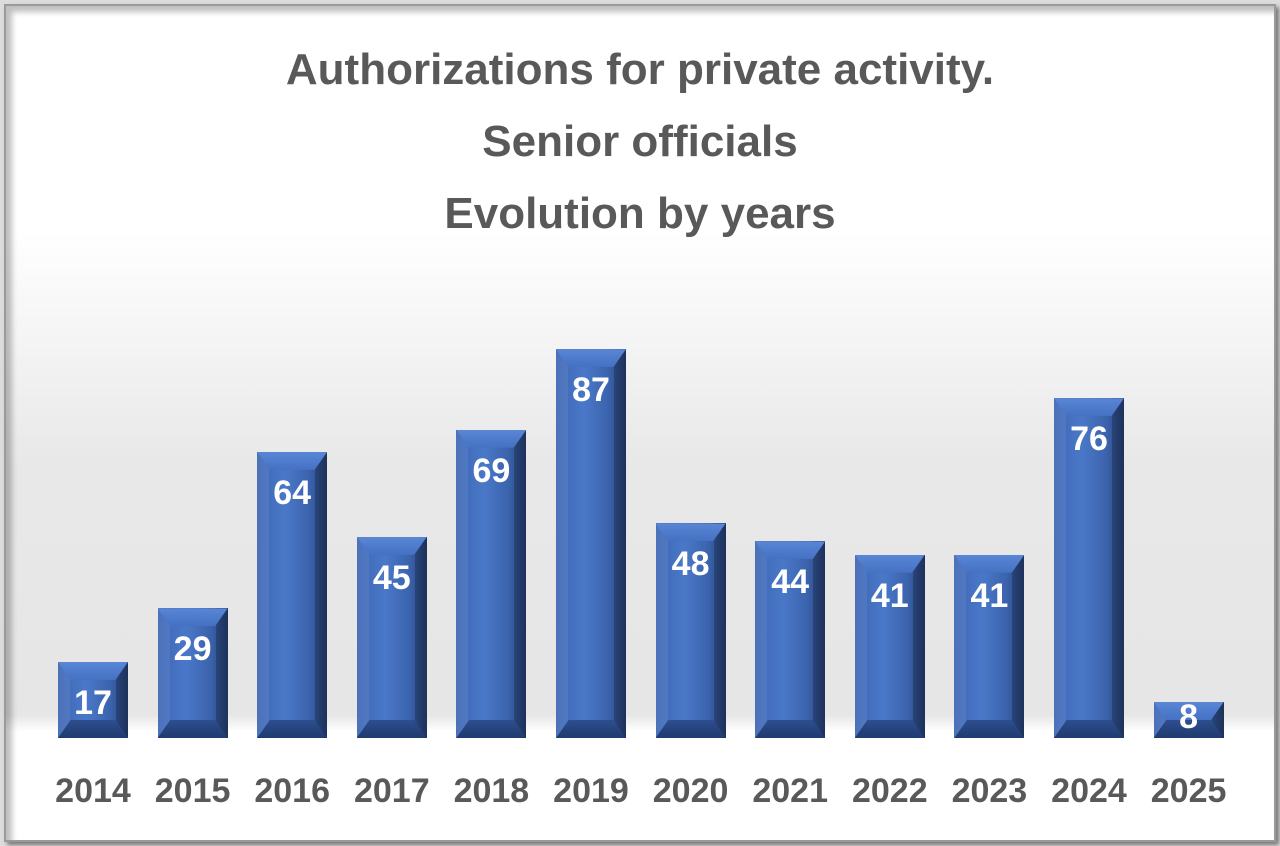 The height and width of the screenshot is (846, 1280). What do you see at coordinates (491, 791) in the screenshot?
I see `x-tick-label: 2018` at bounding box center [491, 791].